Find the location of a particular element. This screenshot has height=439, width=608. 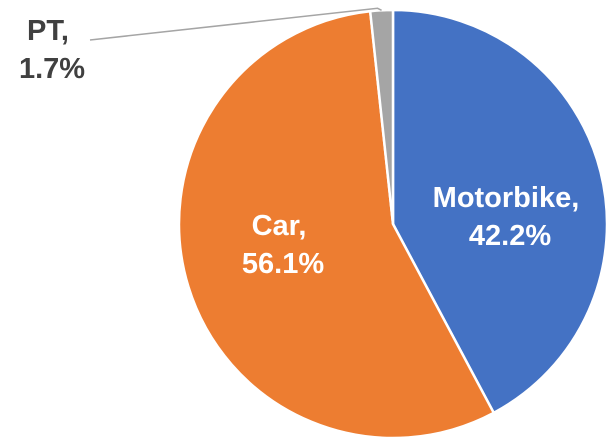

data-label: Motorbike, 42.2% is located at coordinates (510, 217).